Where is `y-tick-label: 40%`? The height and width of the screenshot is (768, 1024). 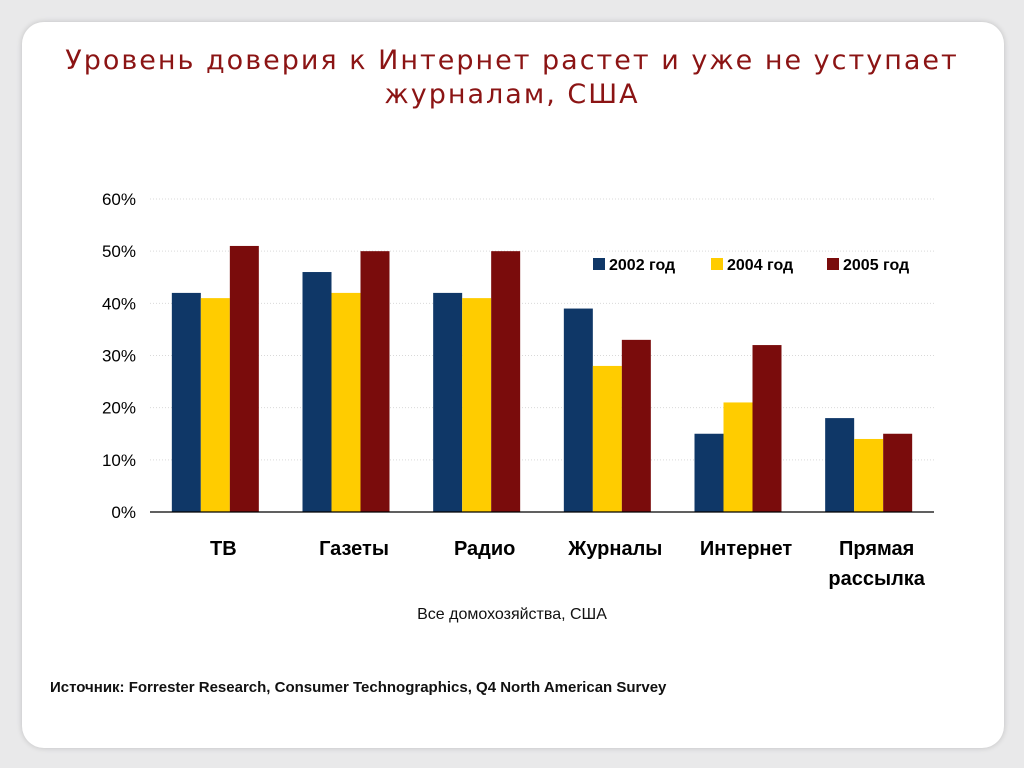 y-tick-label: 40% is located at coordinates (119, 303).